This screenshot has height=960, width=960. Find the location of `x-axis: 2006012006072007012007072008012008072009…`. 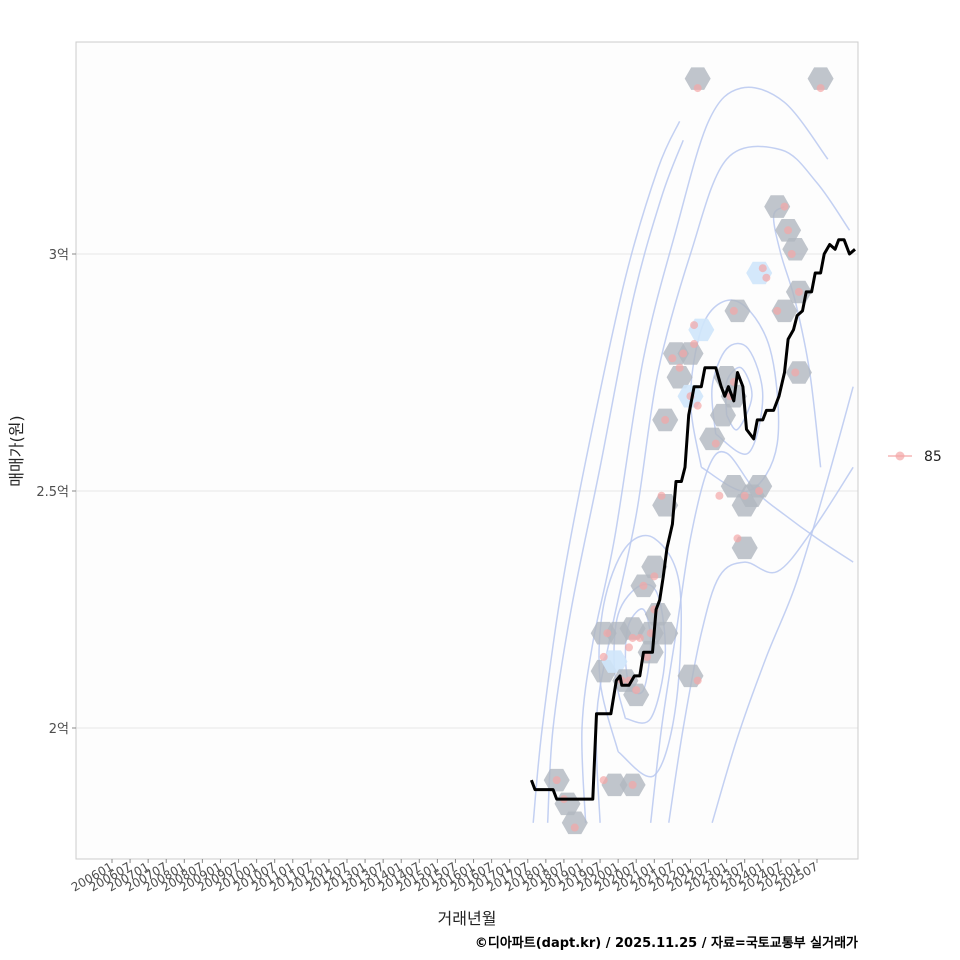

x-axis: 2006012006072007012007072008012008072009… is located at coordinates (445, 877).